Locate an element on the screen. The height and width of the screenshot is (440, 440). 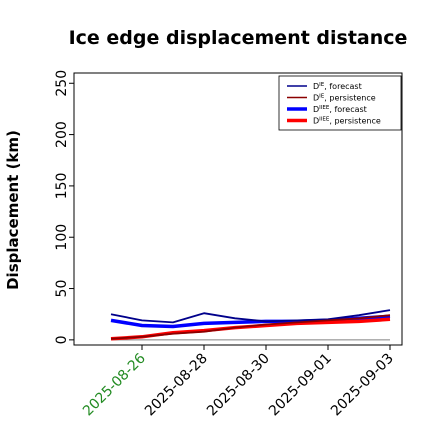
y-tick-label: 100 is located at coordinates (62, 237).